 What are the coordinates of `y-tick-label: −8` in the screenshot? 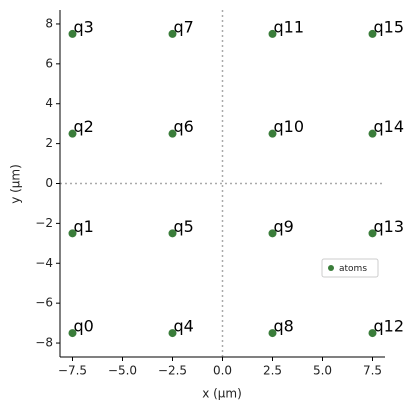 It's located at (44, 343).